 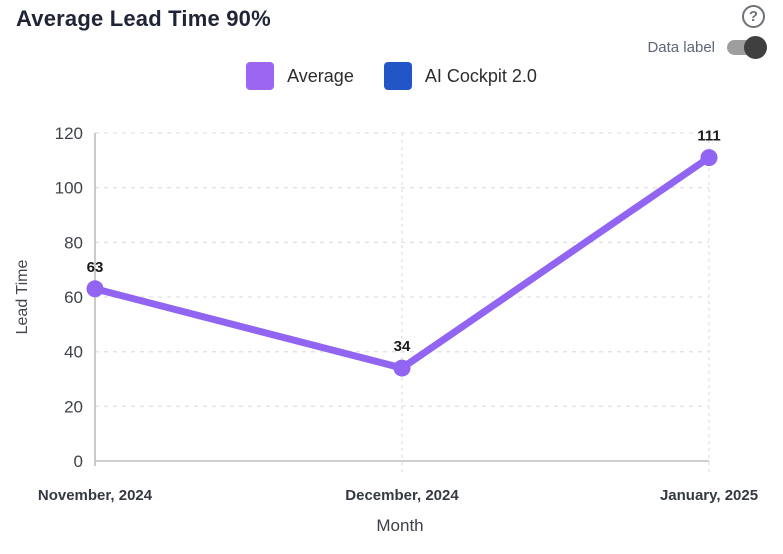 What do you see at coordinates (400, 525) in the screenshot?
I see `x-axis-title: Month` at bounding box center [400, 525].